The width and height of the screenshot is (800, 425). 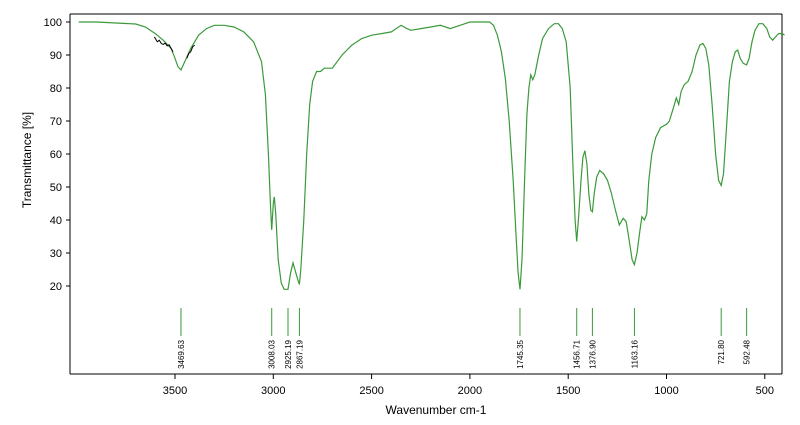 What do you see at coordinates (568, 391) in the screenshot?
I see `x-tick-label: 1500` at bounding box center [568, 391].